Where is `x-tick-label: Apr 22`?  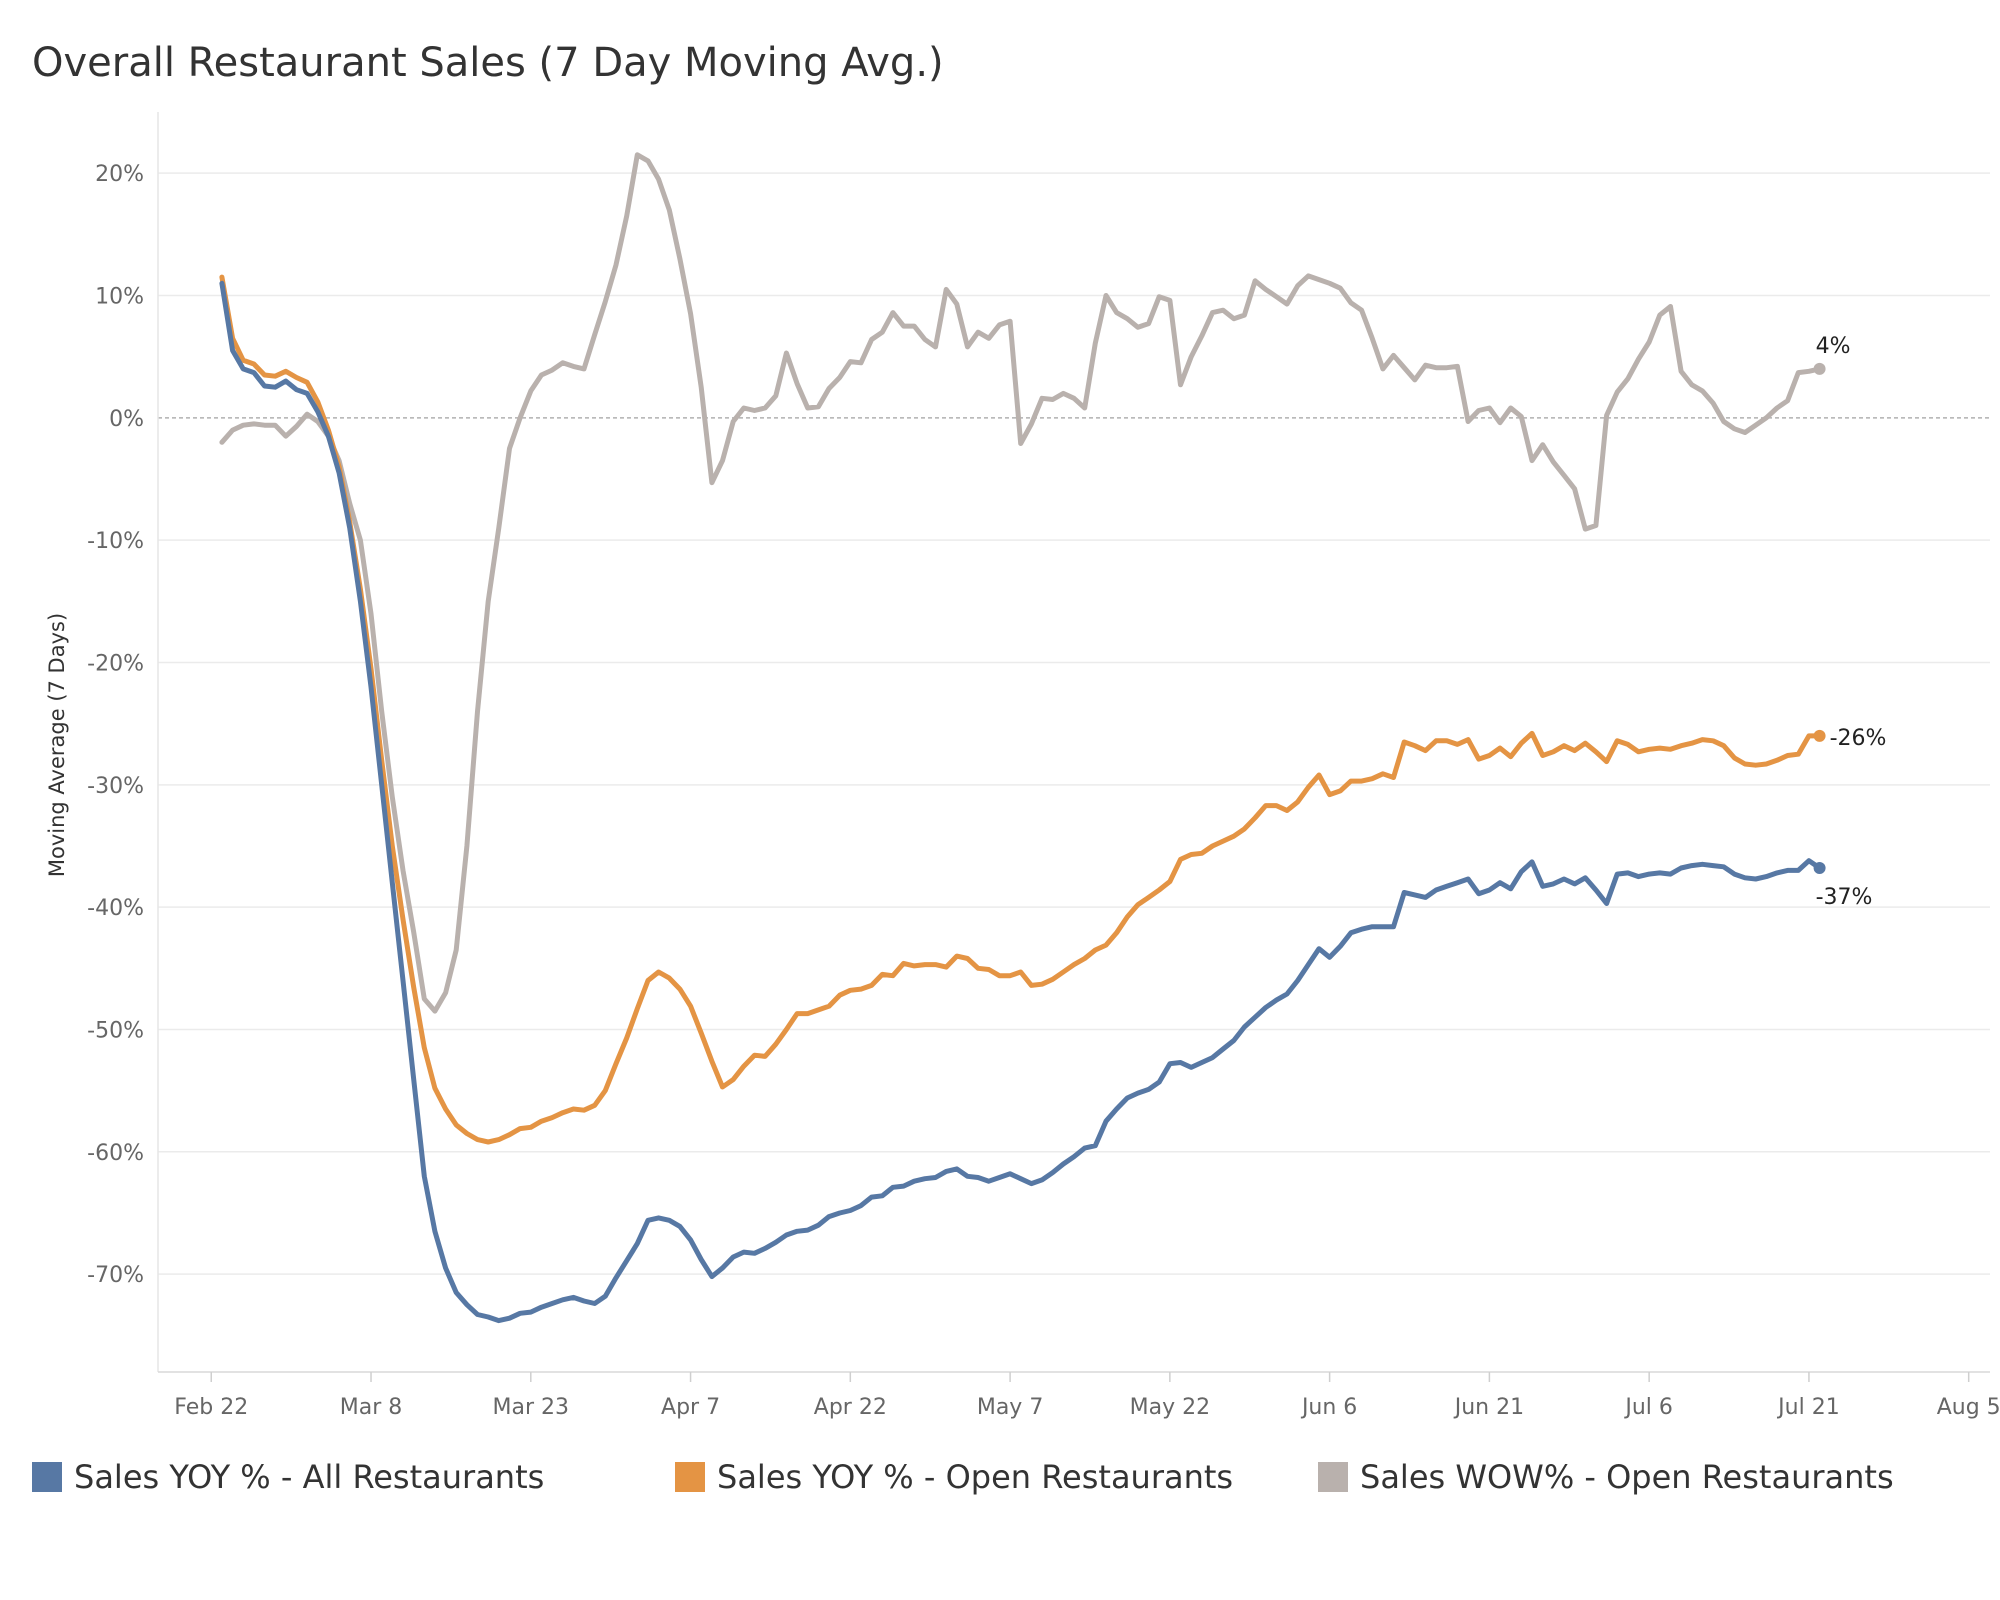
x-tick-label: Apr 22 is located at coordinates (850, 1407).